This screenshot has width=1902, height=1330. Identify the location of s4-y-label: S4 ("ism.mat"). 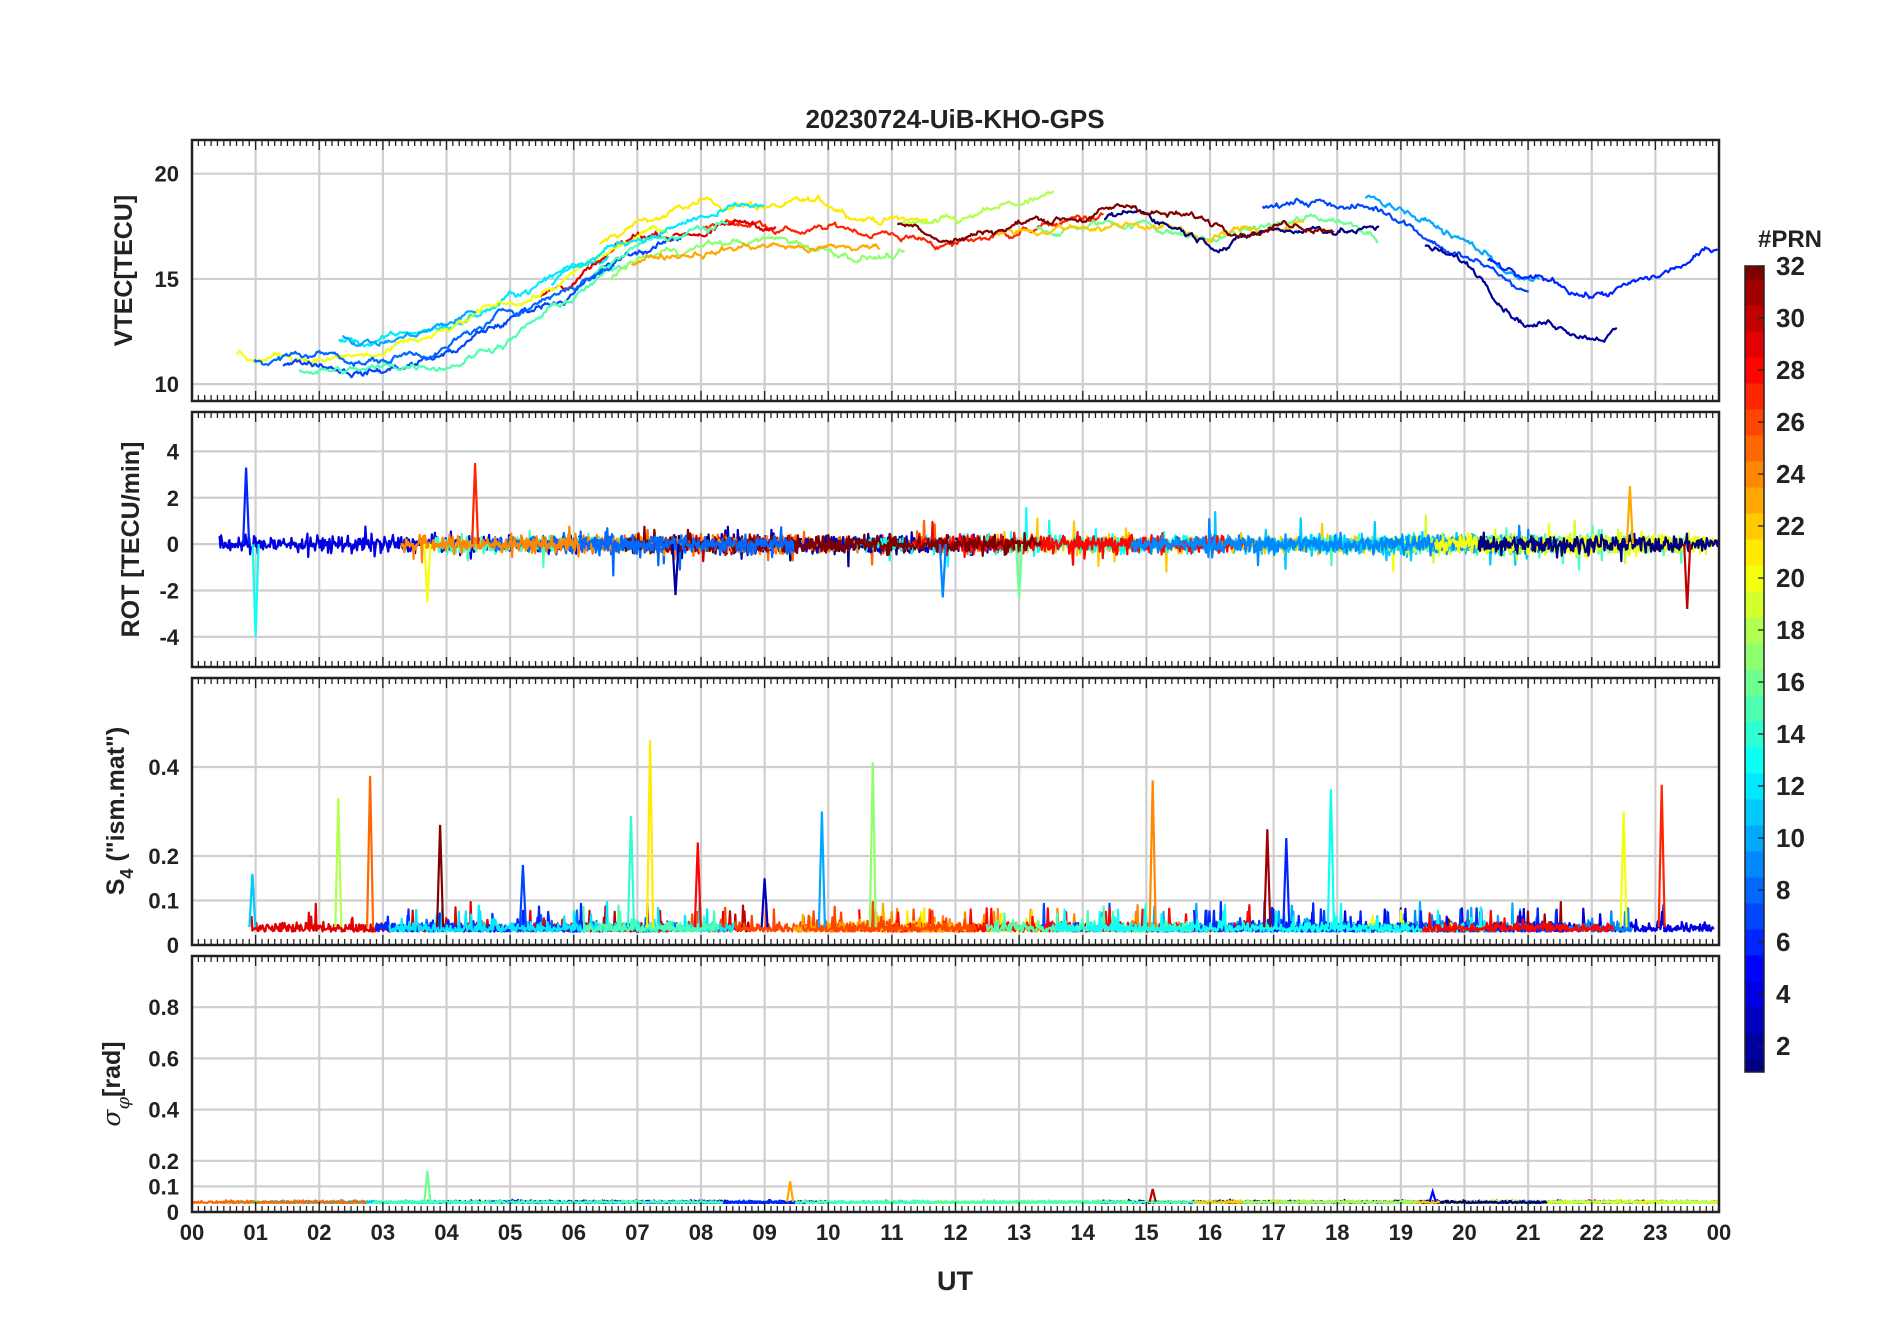
(119, 811).